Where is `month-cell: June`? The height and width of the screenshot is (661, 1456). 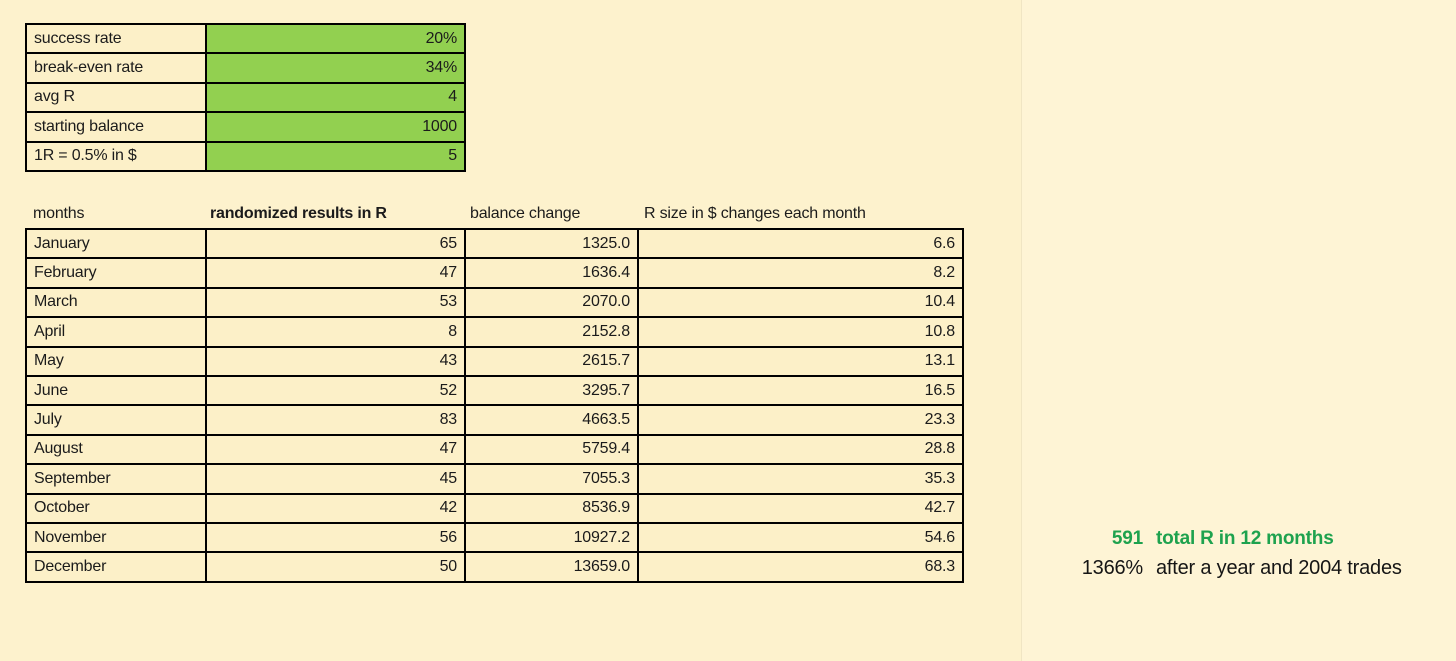 month-cell: June is located at coordinates (116, 390).